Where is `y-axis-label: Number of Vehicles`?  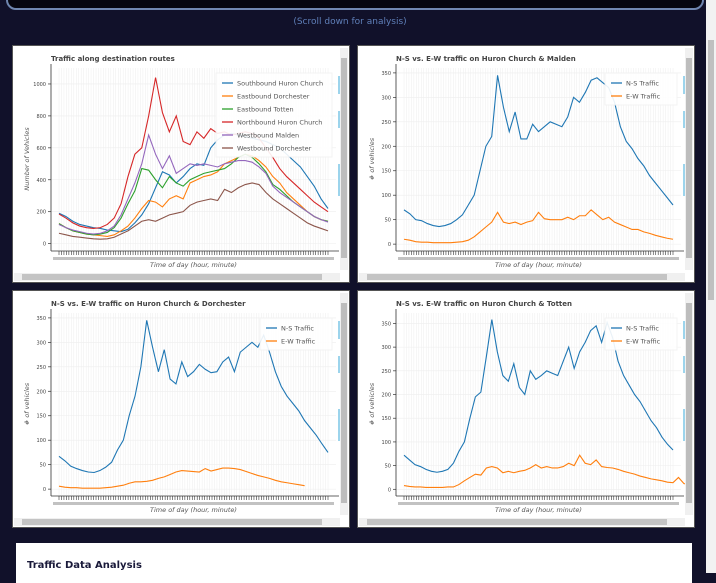
y-axis-label: Number of Vehicles is located at coordinates (27, 159).